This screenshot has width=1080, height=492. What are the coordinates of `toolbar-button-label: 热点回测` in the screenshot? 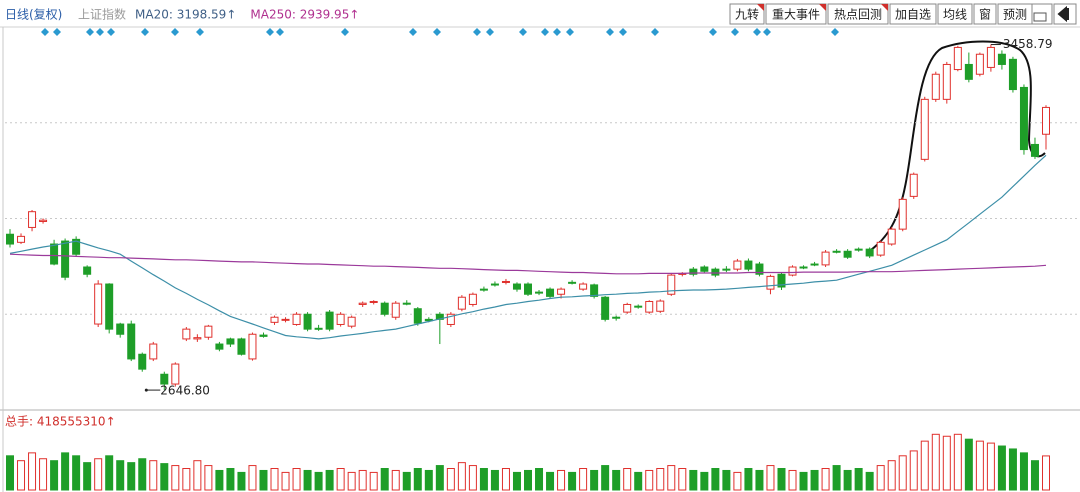 It's located at (858, 15).